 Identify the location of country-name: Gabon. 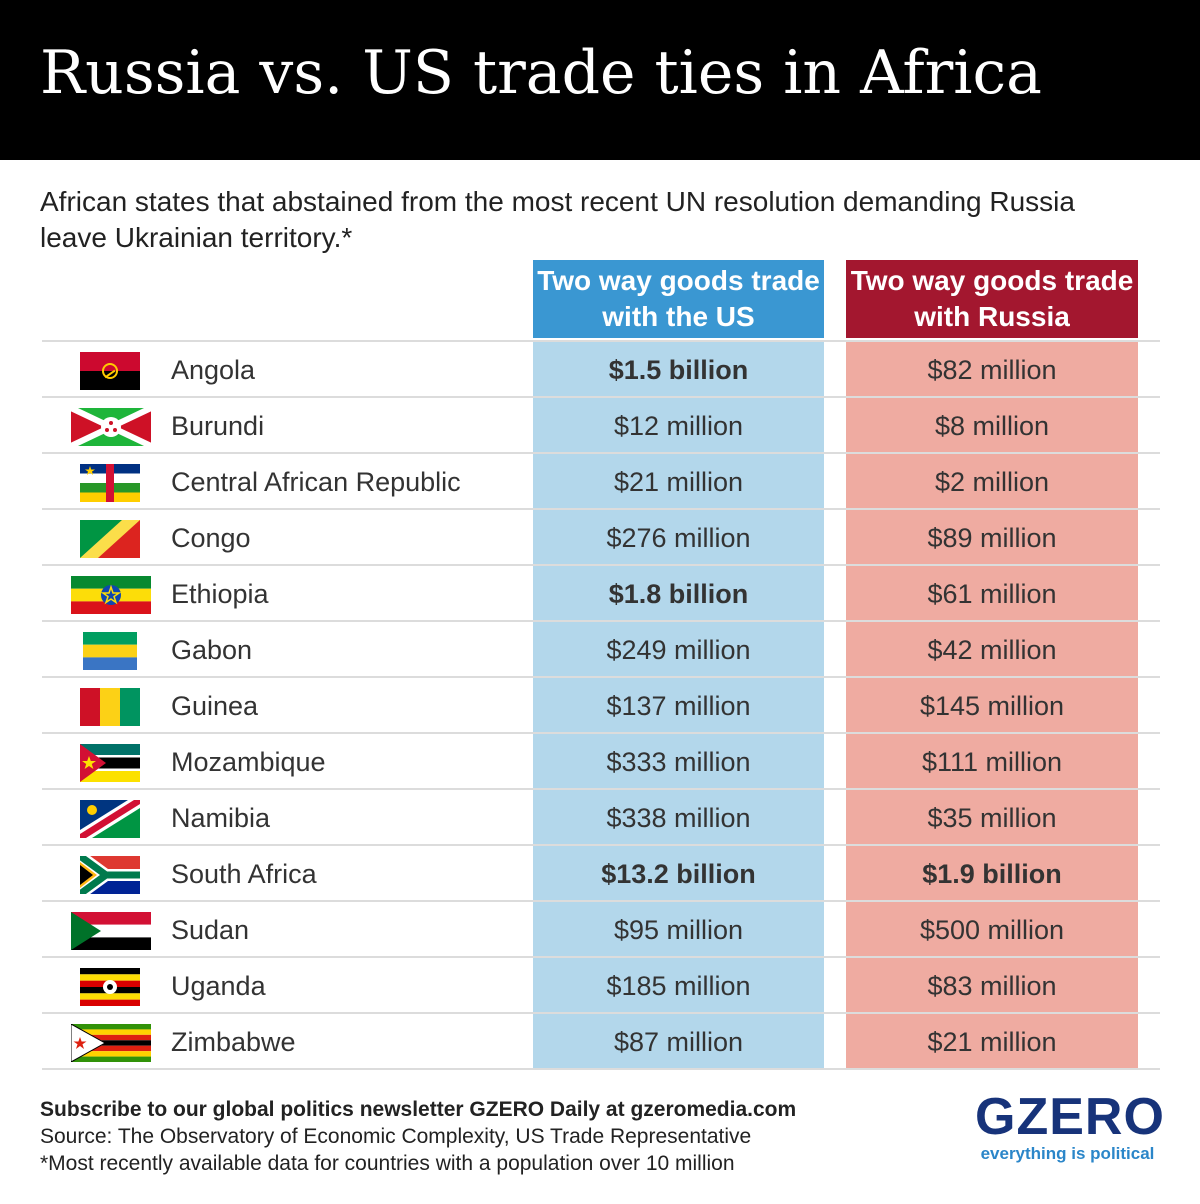
(212, 650).